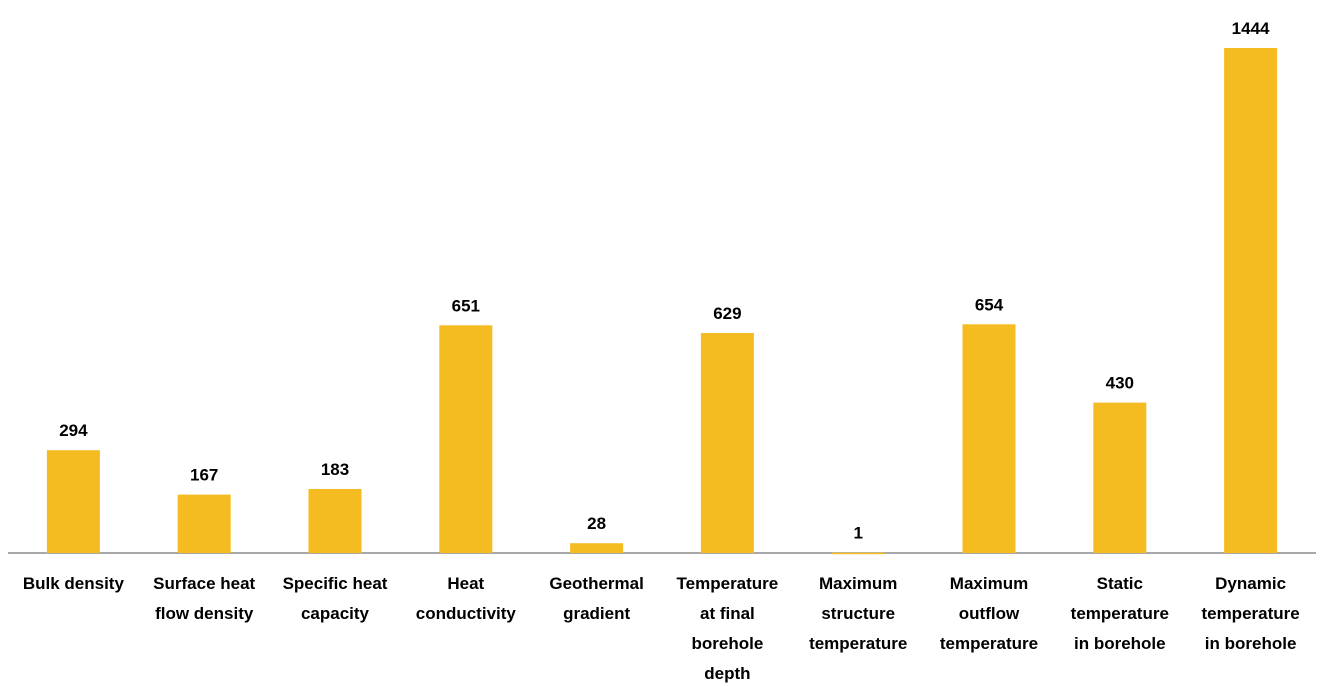 The image size is (1326, 686). Describe the element at coordinates (1250, 583) in the screenshot. I see `category-label-line: Dynamic` at that location.